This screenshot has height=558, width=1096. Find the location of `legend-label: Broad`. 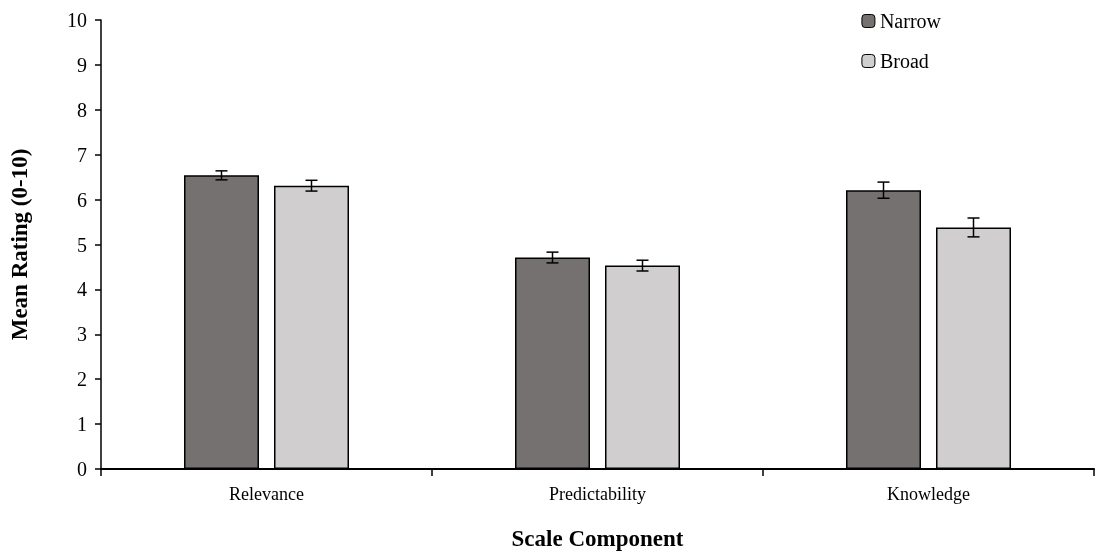

legend-label: Broad is located at coordinates (904, 61).